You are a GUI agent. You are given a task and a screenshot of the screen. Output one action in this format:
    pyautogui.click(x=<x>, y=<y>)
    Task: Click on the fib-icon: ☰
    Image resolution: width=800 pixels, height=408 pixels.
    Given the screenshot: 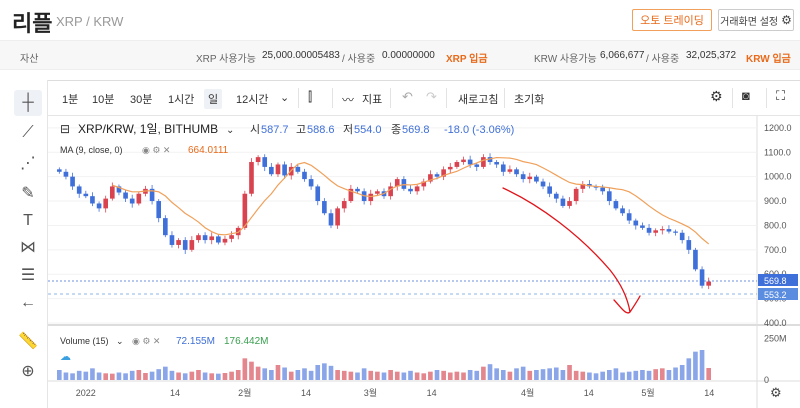 What is the action you would take?
    pyautogui.click(x=28, y=275)
    